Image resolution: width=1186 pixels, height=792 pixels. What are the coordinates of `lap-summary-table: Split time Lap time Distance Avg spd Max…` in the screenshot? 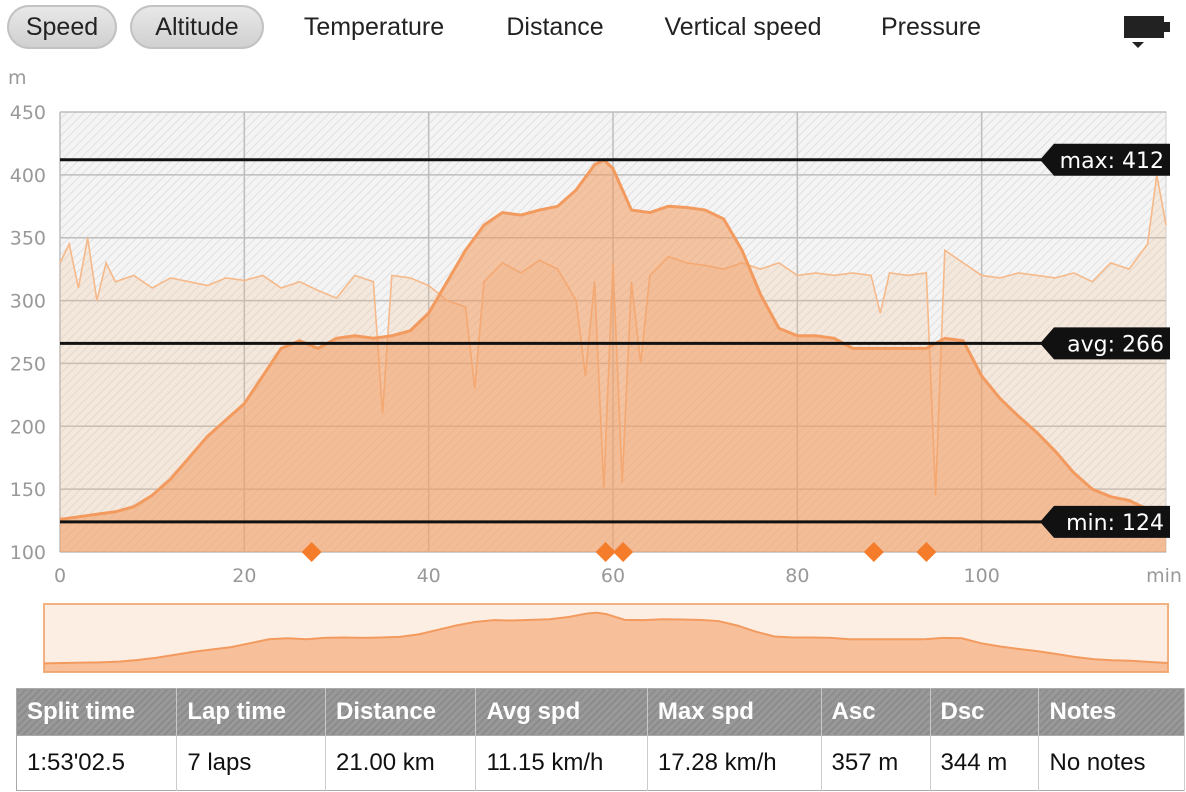 It's located at (600, 739).